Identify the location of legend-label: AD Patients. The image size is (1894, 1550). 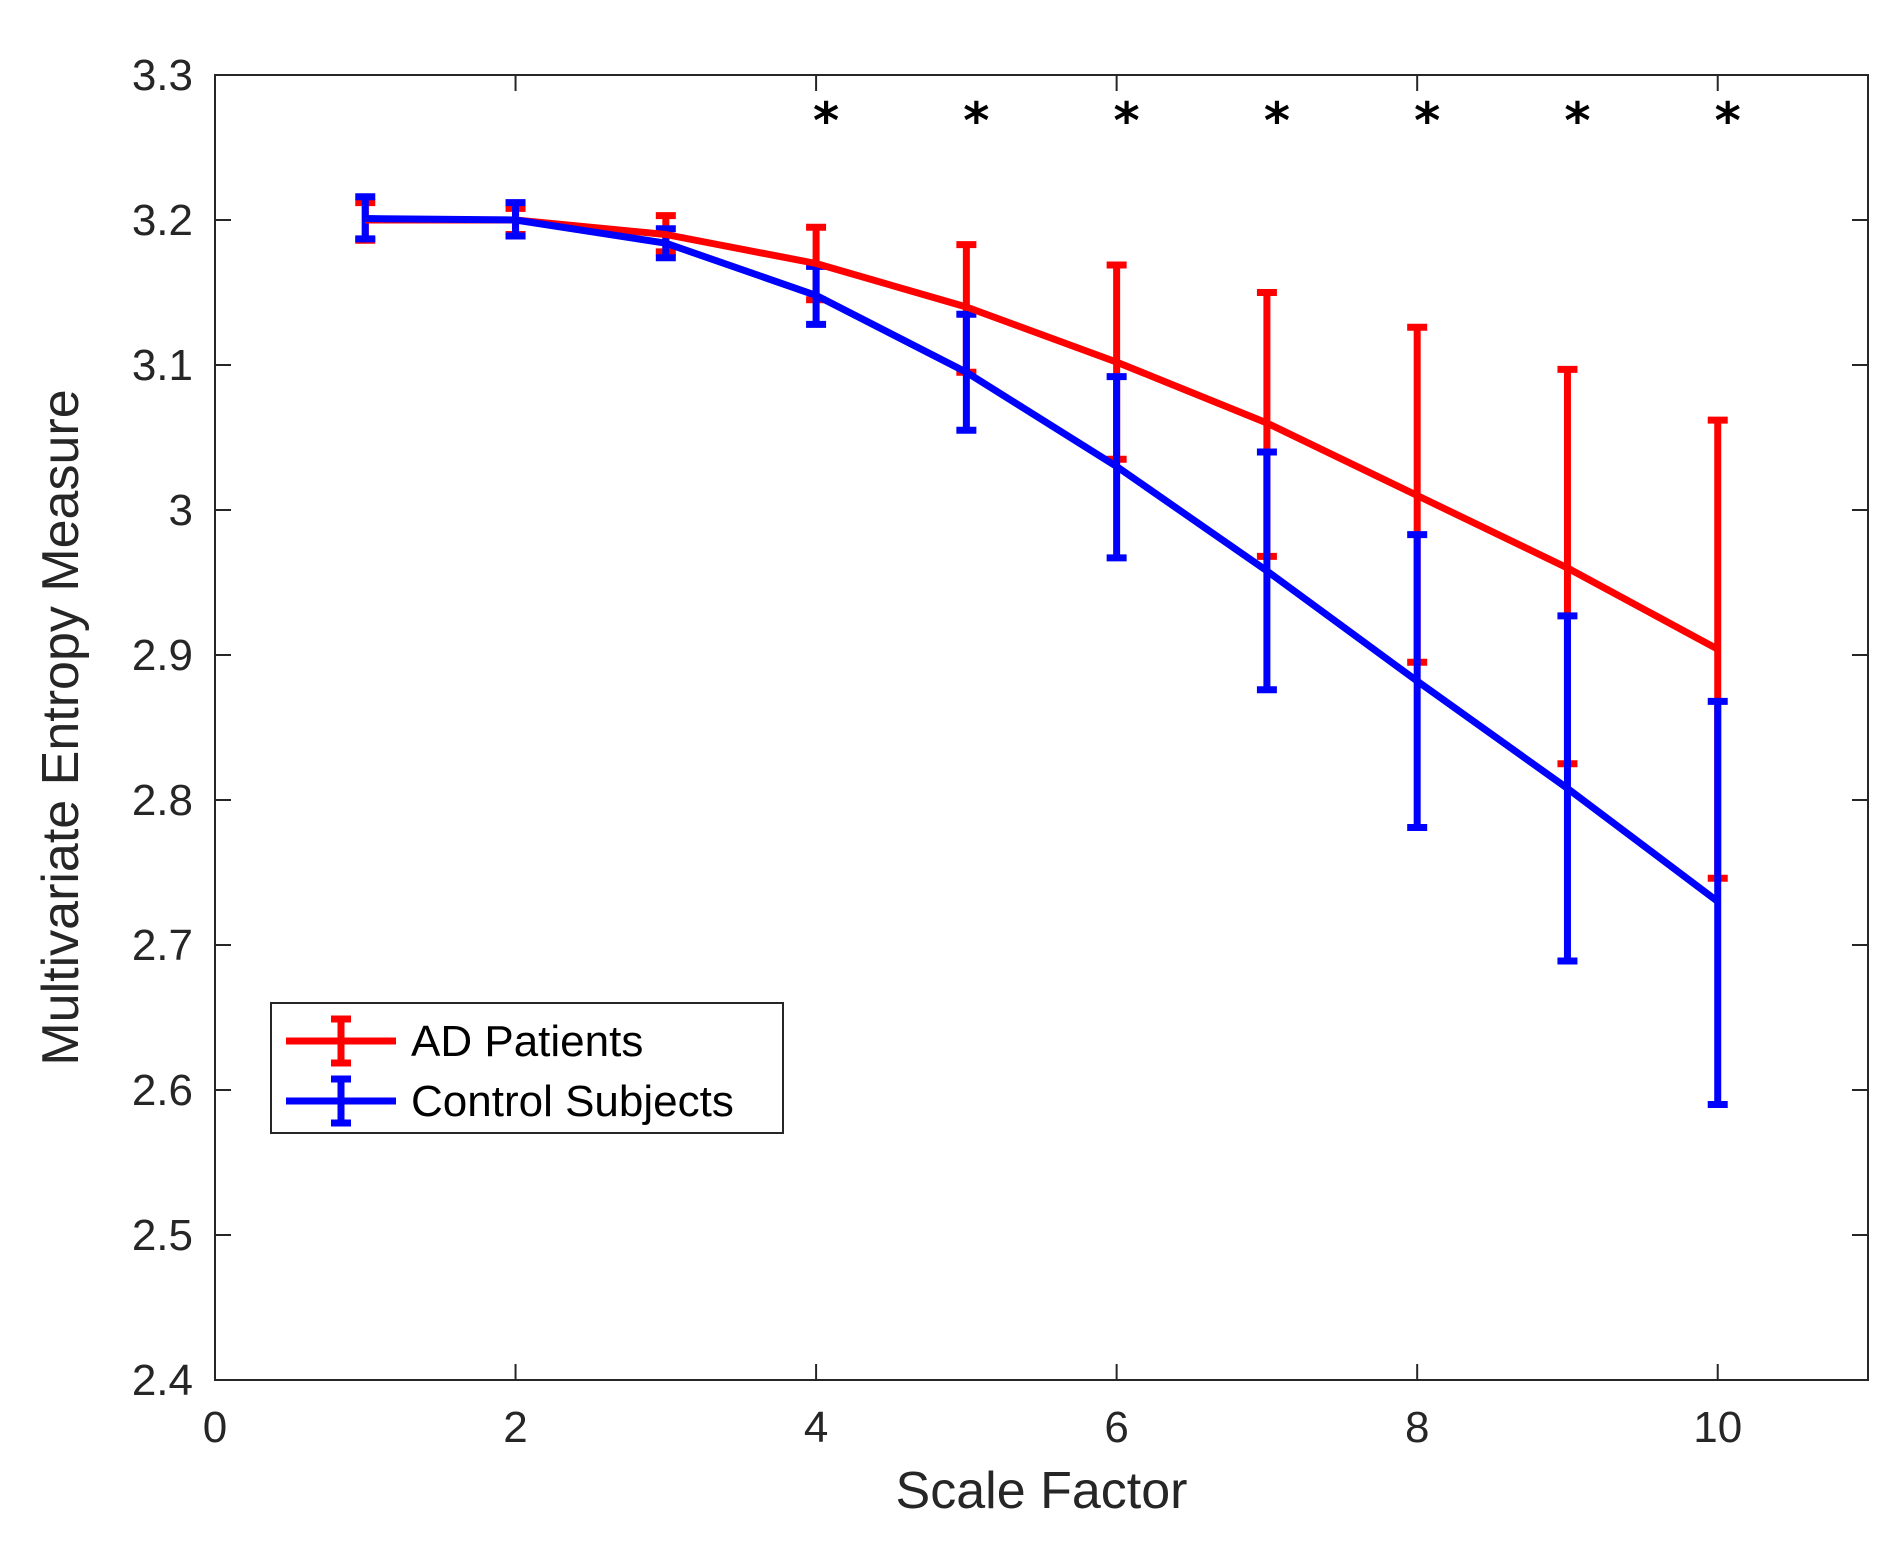
(527, 1041).